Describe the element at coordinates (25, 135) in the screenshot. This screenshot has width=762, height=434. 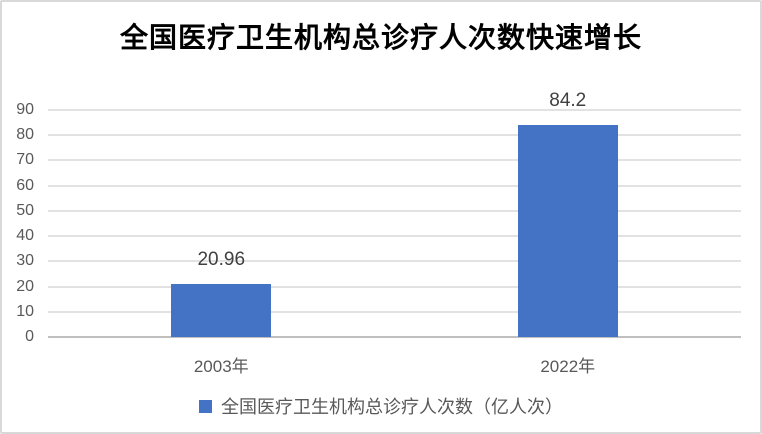
I see `y-tick-label: 80` at that location.